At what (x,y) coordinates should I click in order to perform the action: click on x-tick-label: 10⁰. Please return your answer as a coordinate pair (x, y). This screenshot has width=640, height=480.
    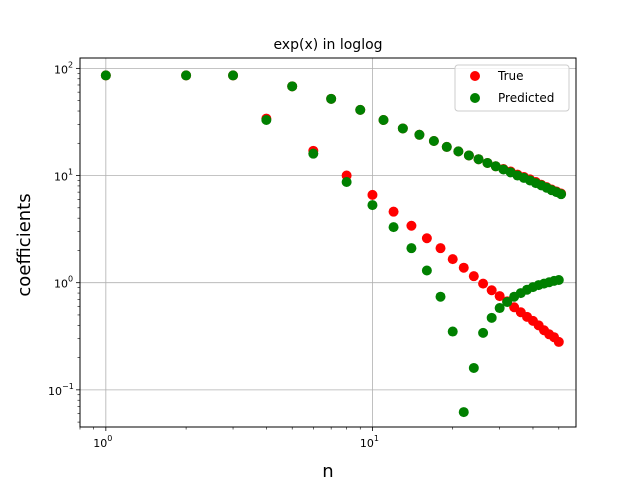
    Looking at the image, I should click on (102, 442).